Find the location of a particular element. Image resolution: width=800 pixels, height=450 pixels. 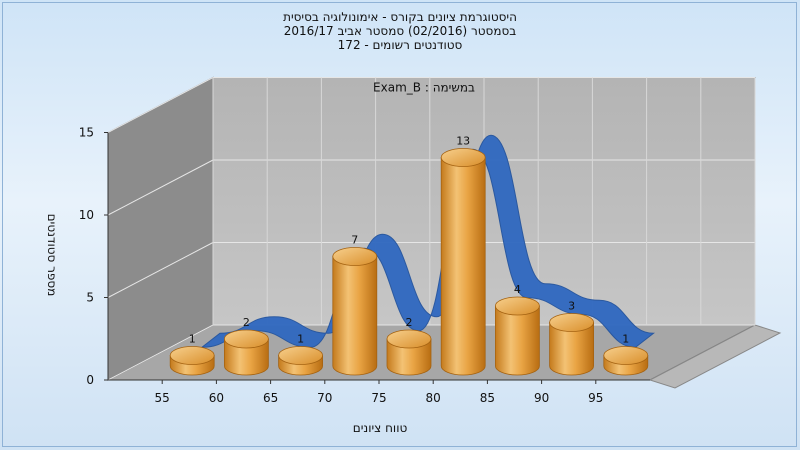

y-tick-label: 15 is located at coordinates (86, 133).